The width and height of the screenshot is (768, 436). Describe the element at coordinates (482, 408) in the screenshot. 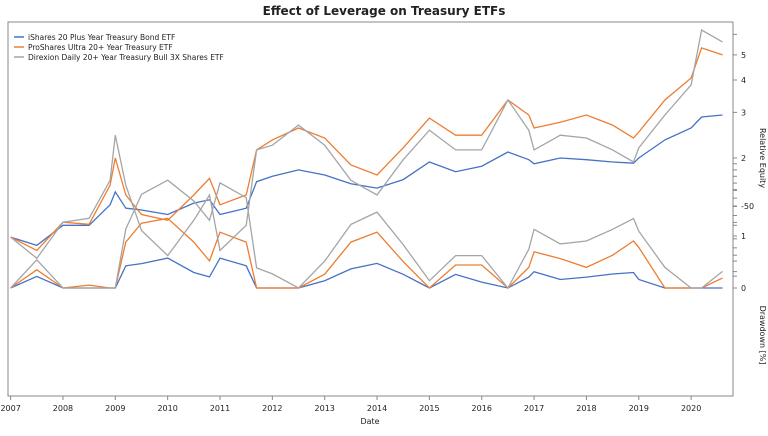

I see `x-tick-label: 2016` at that location.